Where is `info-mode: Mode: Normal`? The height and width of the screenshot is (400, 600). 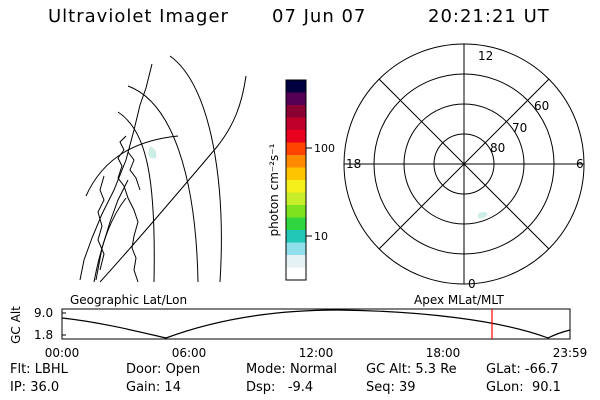 info-mode: Mode: Normal is located at coordinates (291, 369).